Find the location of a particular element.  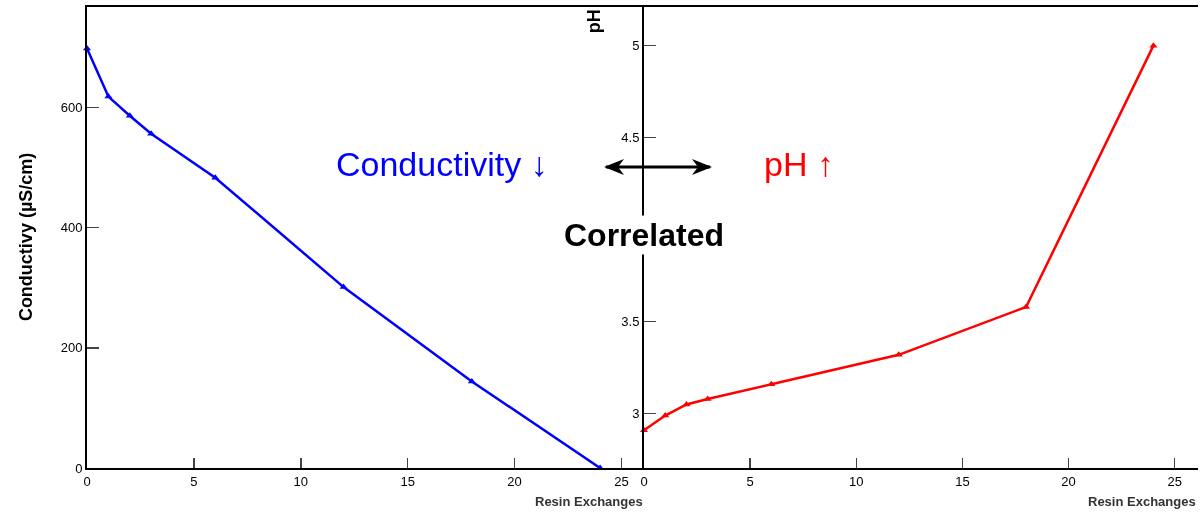

y-tick-label: 600 is located at coordinates (71, 107).